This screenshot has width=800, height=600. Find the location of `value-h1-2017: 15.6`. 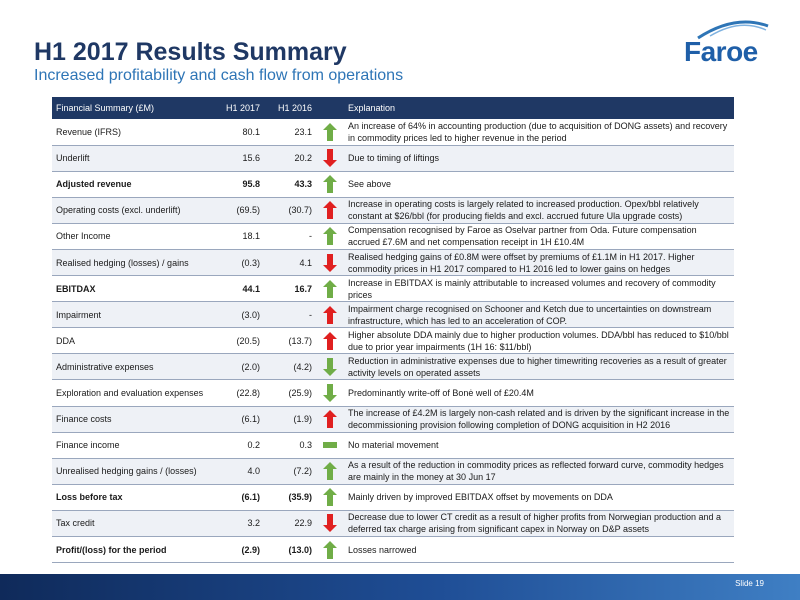

value-h1-2017: 15.6 is located at coordinates (238, 158).